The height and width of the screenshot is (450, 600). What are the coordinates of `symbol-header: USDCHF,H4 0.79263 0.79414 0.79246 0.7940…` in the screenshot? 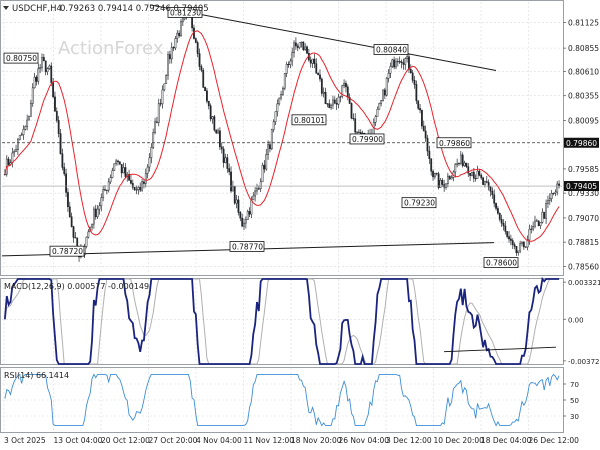 It's located at (106, 9).